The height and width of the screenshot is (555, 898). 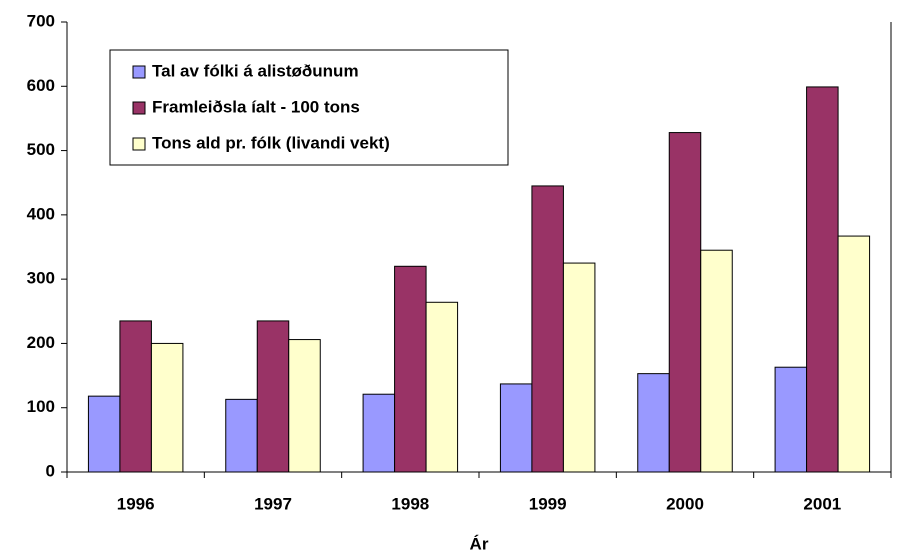 I want to click on x-tick-label: 2001, so click(x=822, y=503).